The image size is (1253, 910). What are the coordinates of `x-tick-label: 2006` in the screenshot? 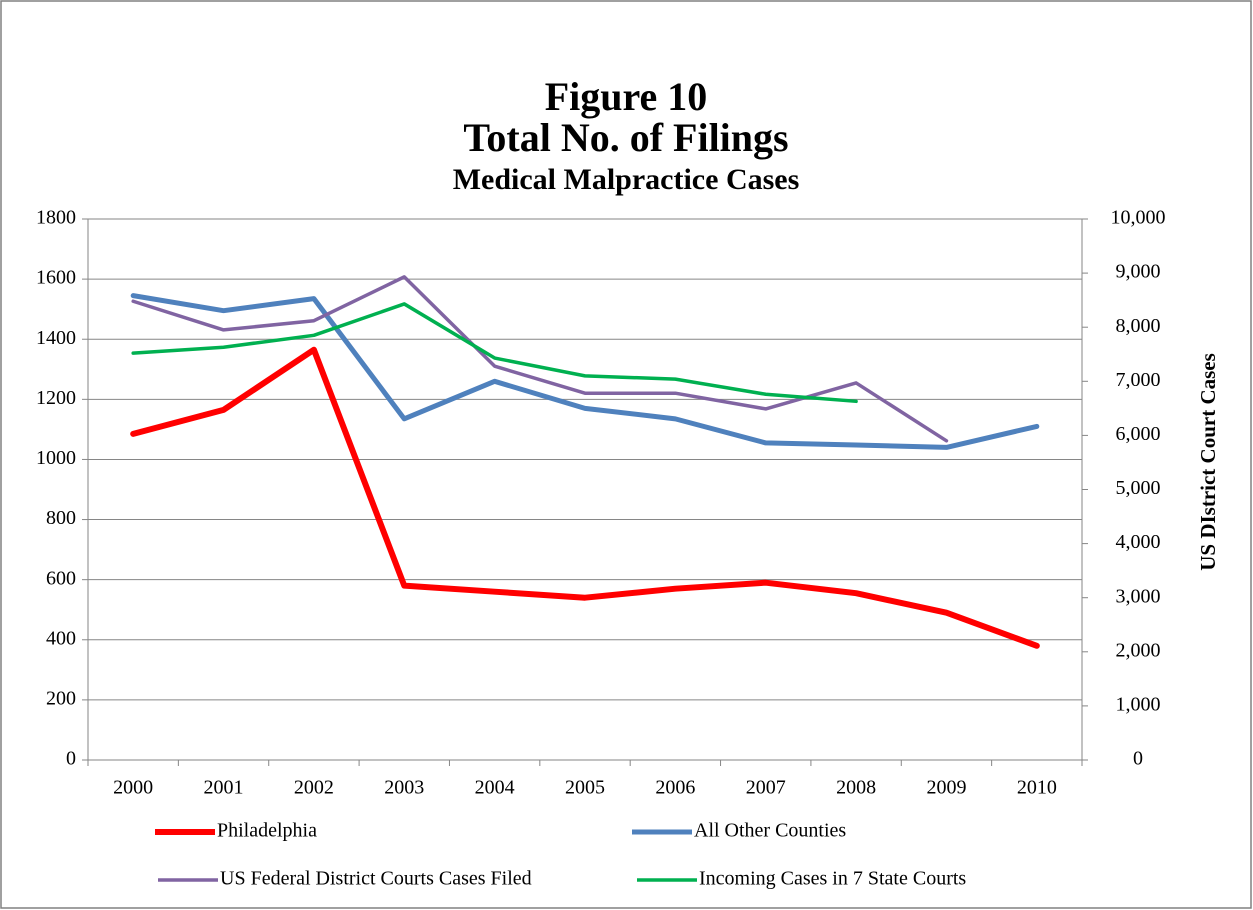 It's located at (675, 788).